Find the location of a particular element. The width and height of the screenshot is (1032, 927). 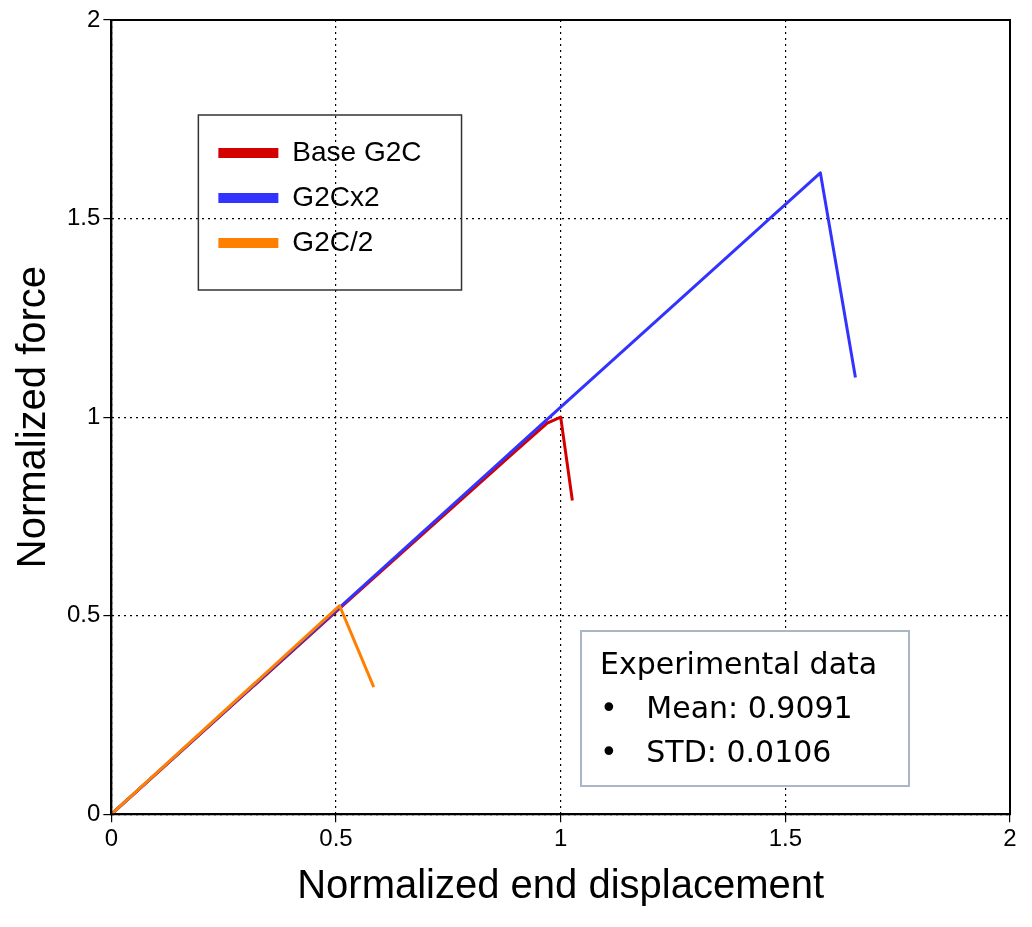

y-tick-label: 2 is located at coordinates (94, 18).